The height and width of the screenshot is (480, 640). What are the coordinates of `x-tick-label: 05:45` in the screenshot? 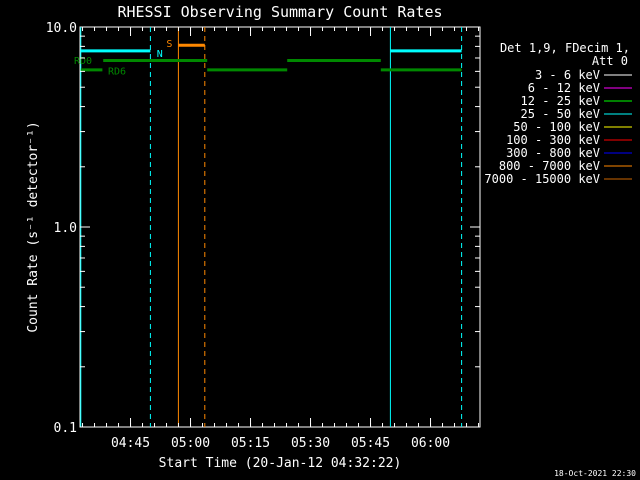 It's located at (370, 443).